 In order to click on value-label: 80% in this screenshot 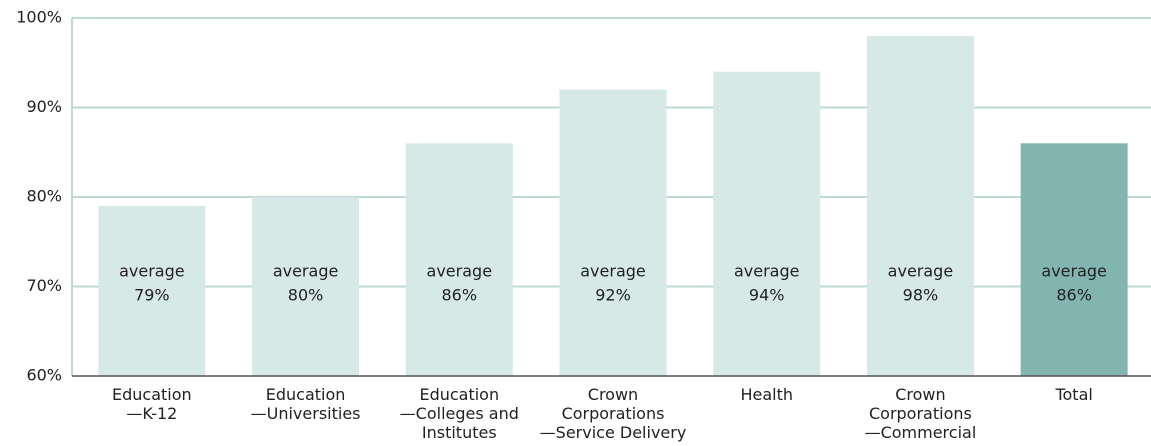, I will do `click(306, 295)`.